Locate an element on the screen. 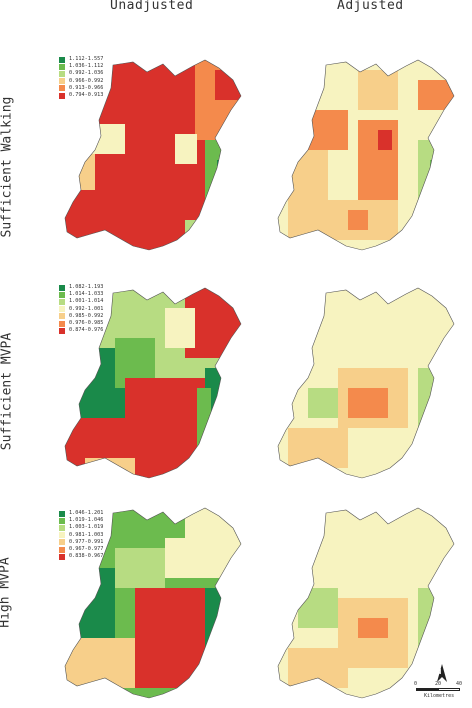 This screenshot has height=708, width=472. map-mvpa-unadjusted is located at coordinates (153, 383).